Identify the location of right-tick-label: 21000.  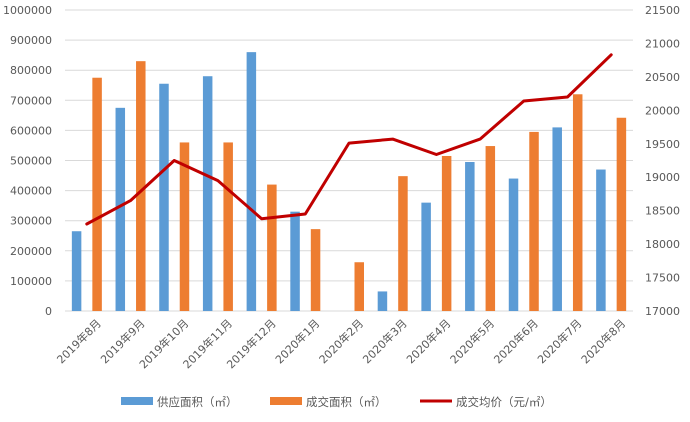
(662, 43).